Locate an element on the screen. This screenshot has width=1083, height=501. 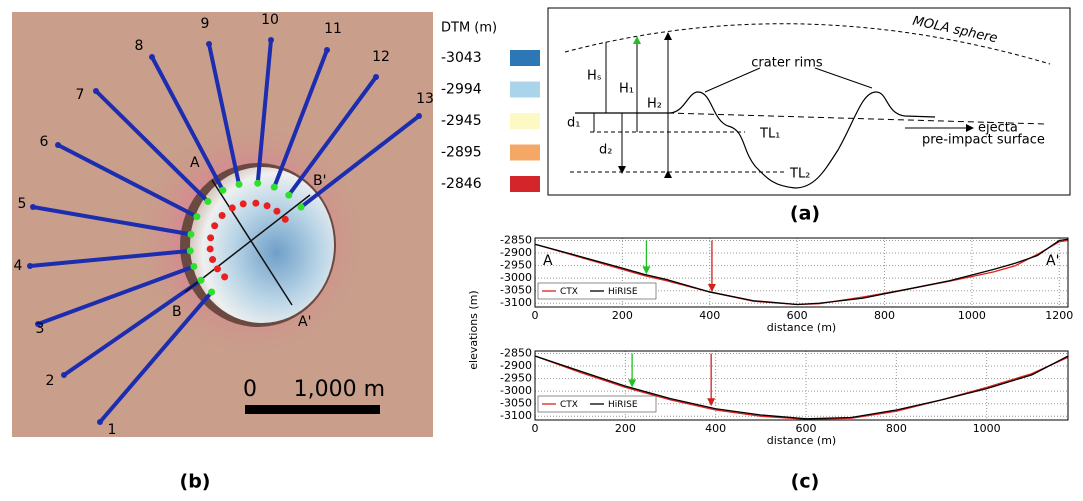
x-tick-label: 400 is located at coordinates (715, 428).